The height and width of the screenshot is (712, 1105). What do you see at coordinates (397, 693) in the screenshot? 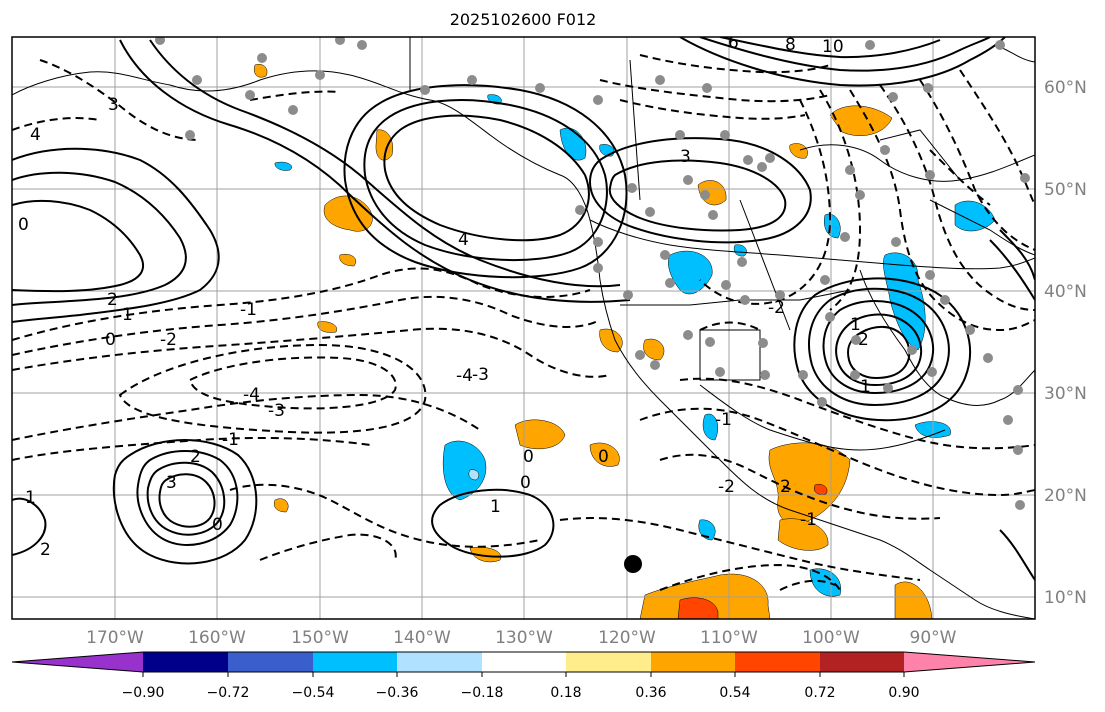
I see `colorbar-tick-label: −0.36` at bounding box center [397, 693].